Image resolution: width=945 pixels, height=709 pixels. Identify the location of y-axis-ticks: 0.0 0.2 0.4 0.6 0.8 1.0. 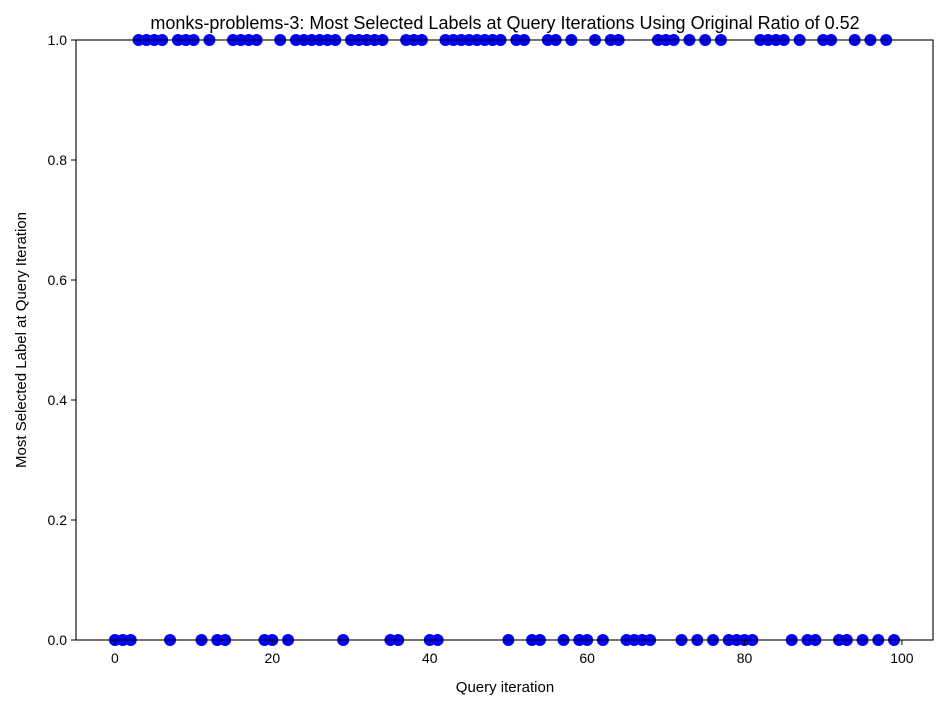
(62, 340).